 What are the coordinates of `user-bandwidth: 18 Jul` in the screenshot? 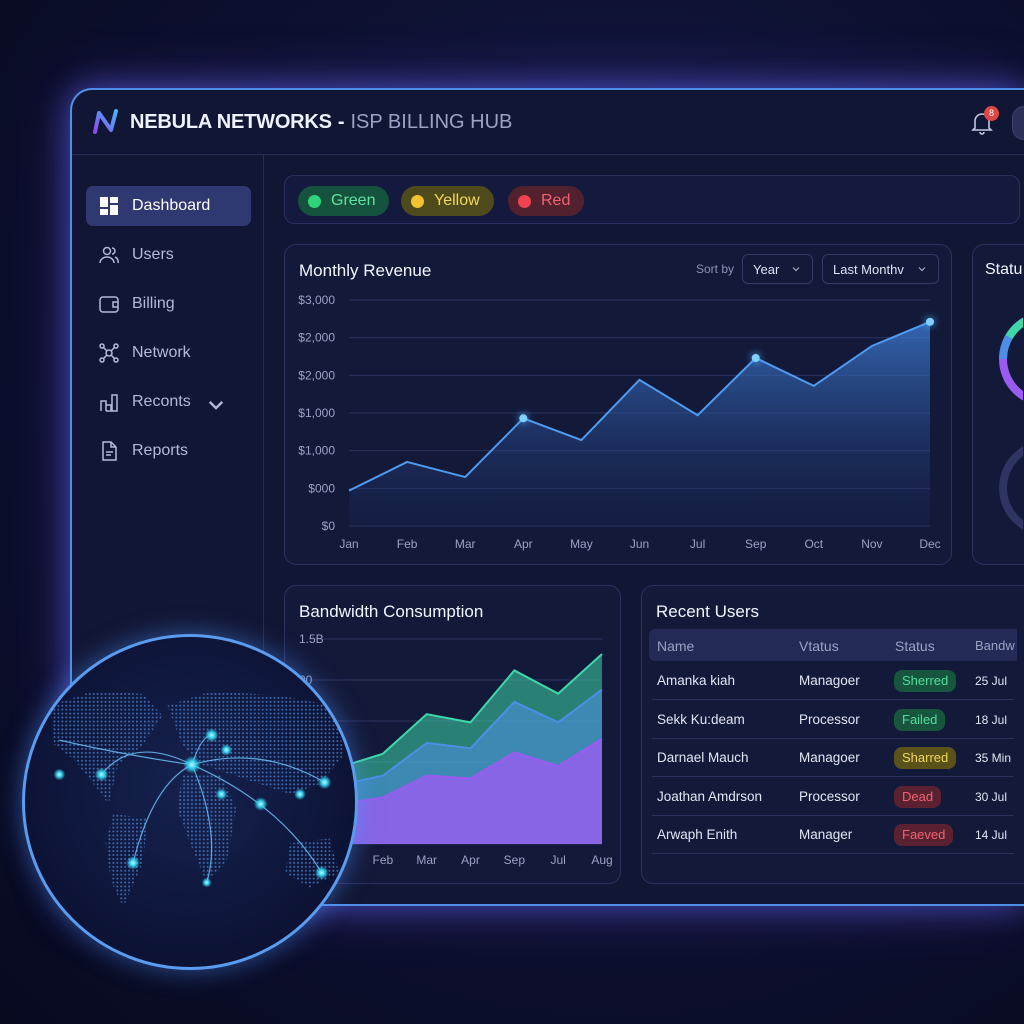 It's located at (991, 719).